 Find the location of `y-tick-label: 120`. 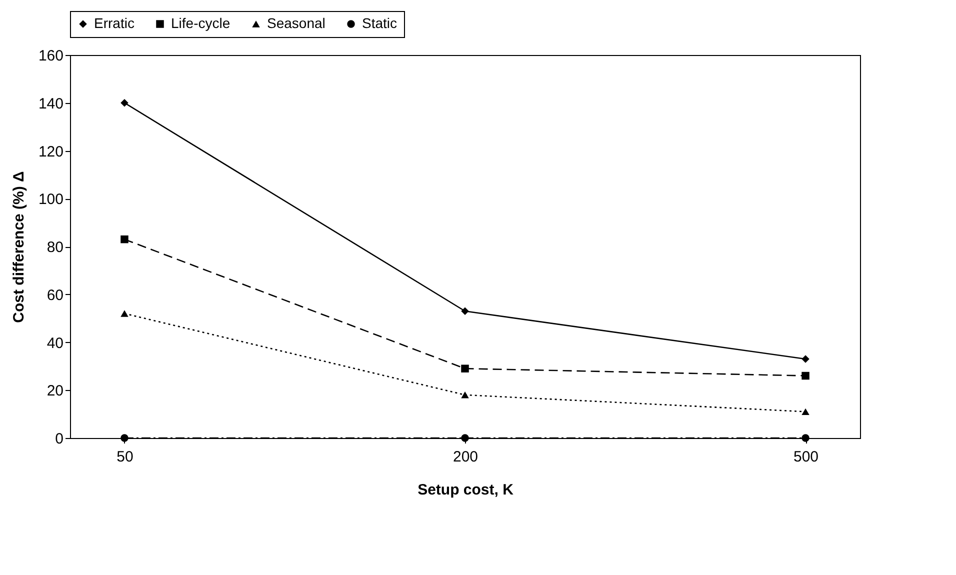

y-tick-label: 120 is located at coordinates (51, 151).